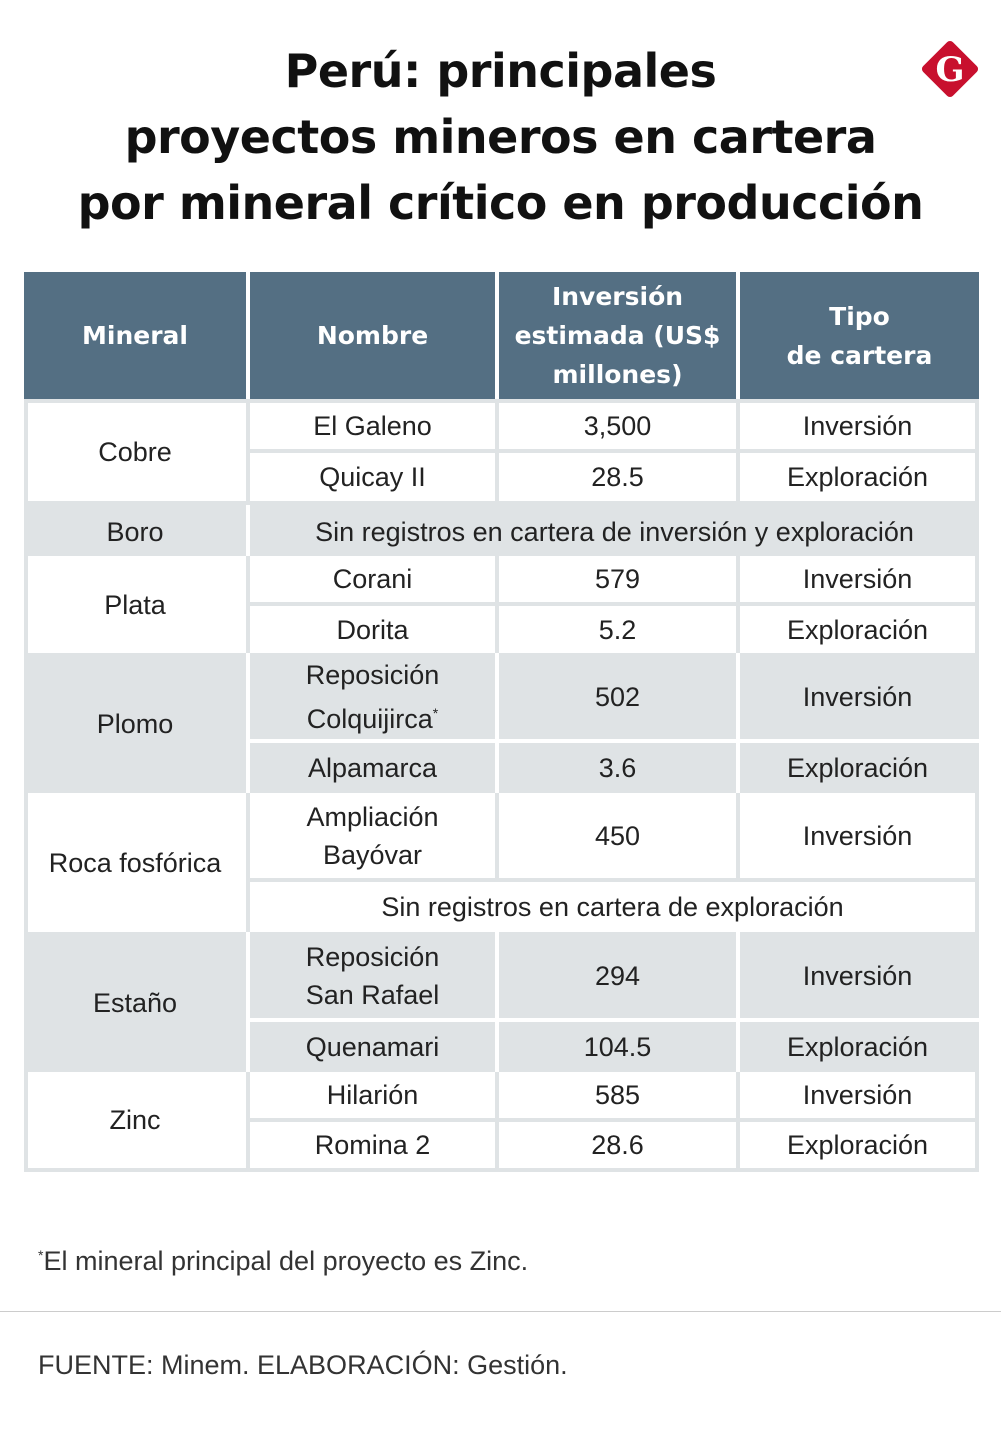  Describe the element at coordinates (617, 976) in the screenshot. I see `cell-inversion-san-rafael: 294` at that location.